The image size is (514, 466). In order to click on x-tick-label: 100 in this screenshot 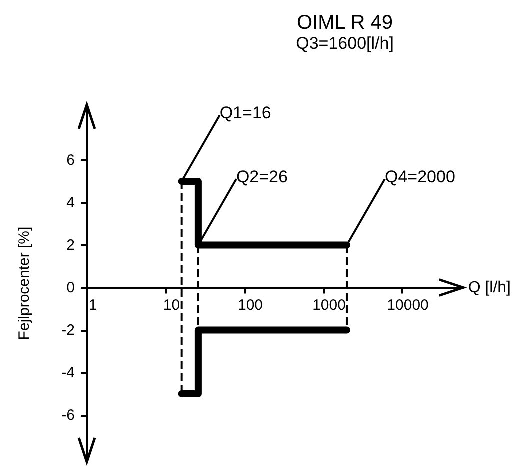, I will do `click(251, 305)`.